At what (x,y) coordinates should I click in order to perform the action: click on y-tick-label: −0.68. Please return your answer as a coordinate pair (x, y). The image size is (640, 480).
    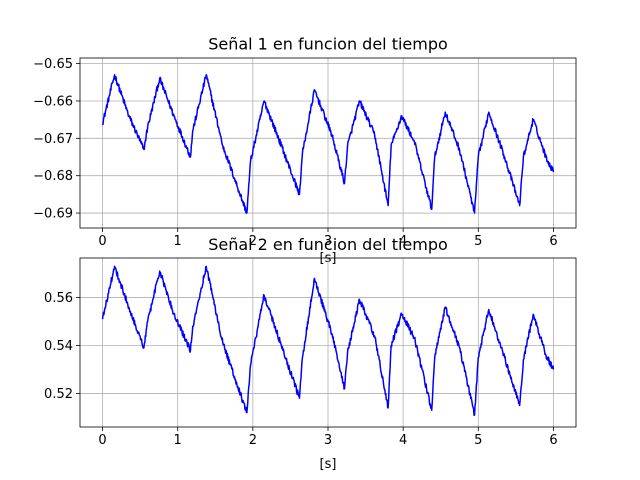
    Looking at the image, I should click on (53, 176).